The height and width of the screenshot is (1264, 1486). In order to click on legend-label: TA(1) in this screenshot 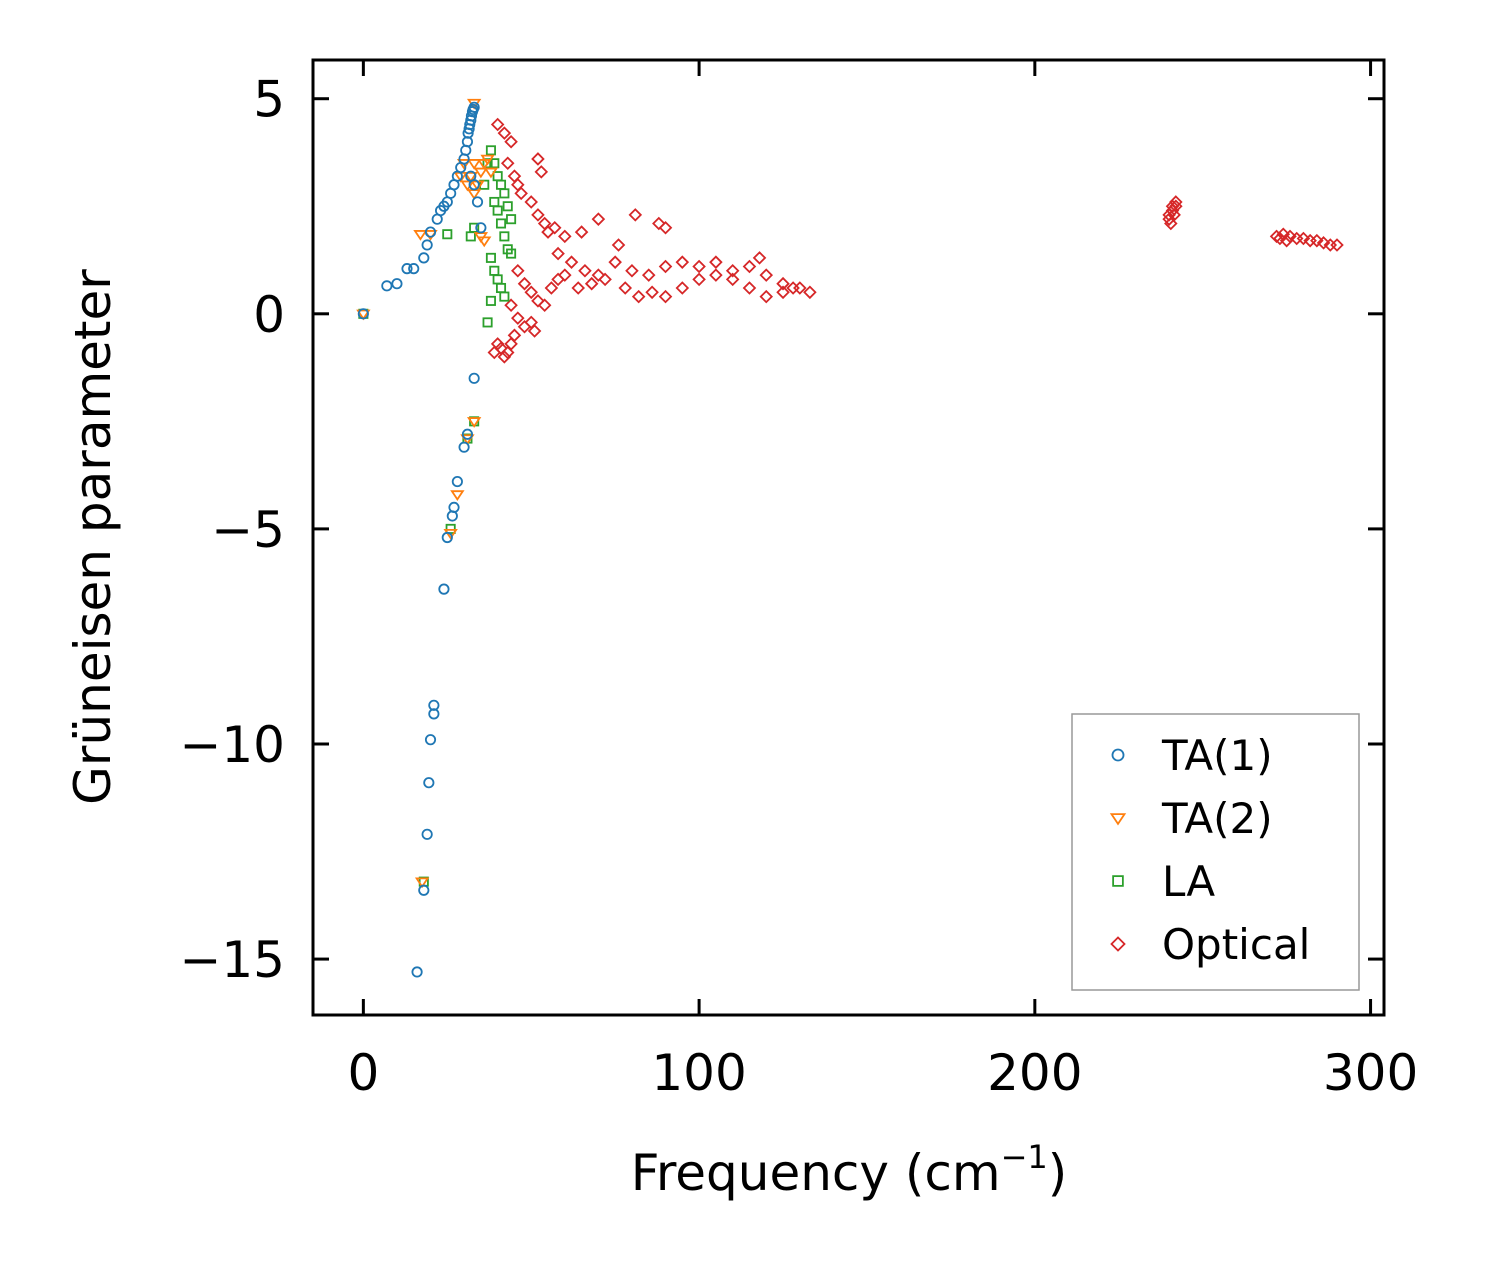, I will do `click(1217, 755)`.